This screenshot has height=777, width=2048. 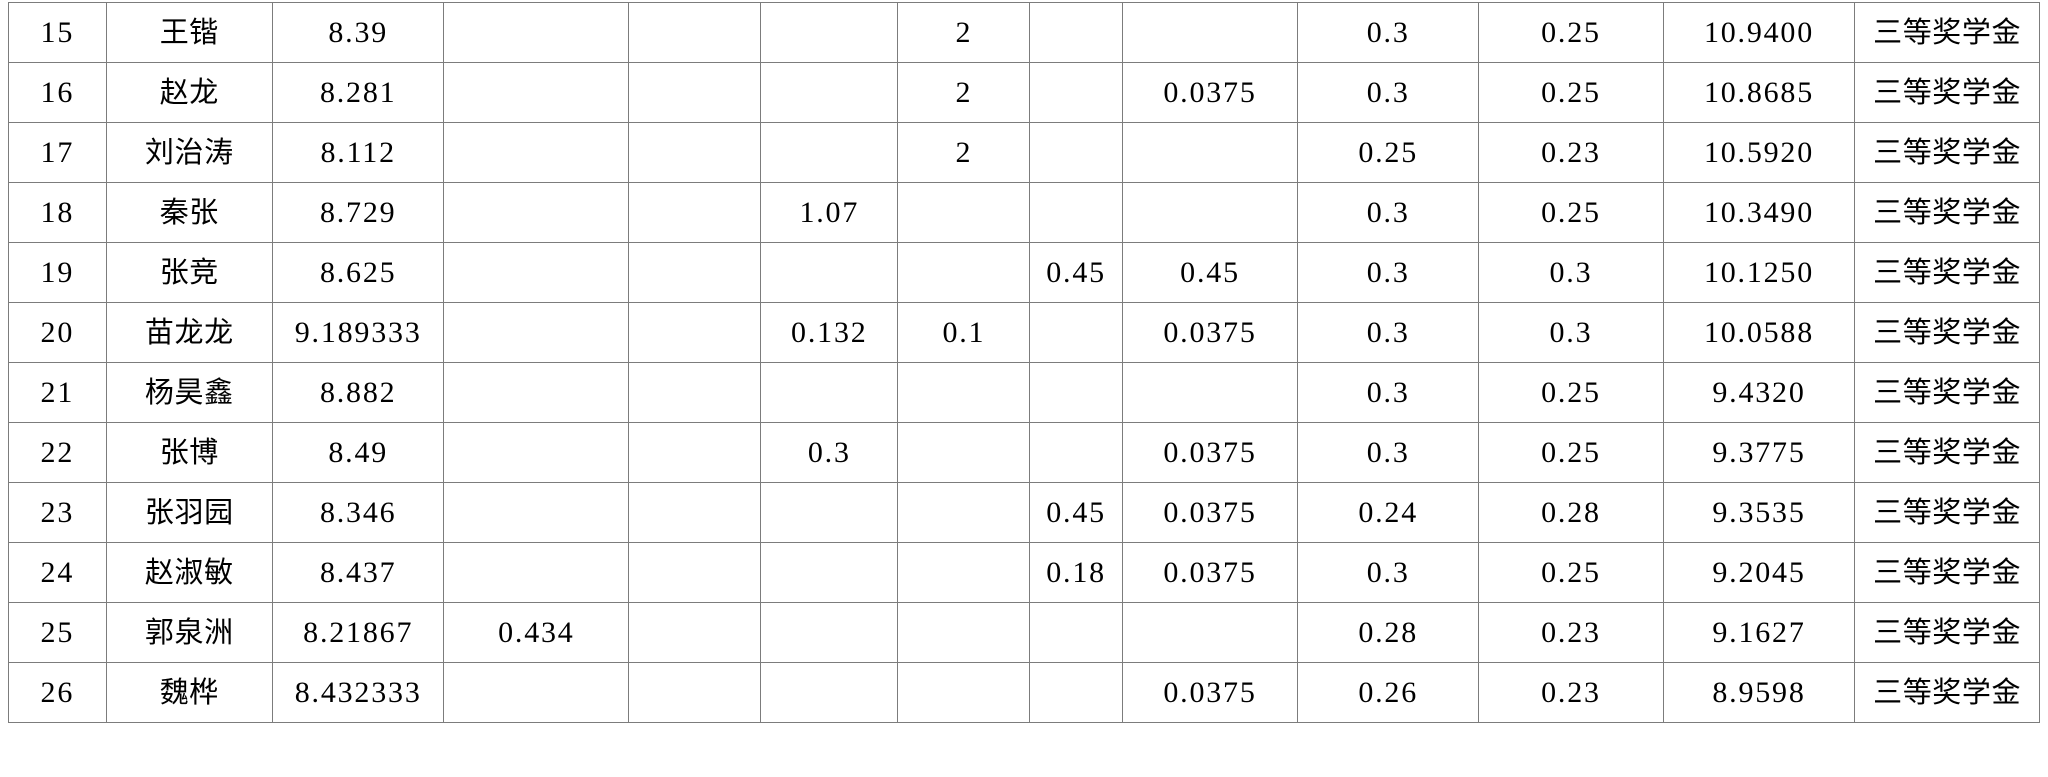 What do you see at coordinates (1759, 692) in the screenshot?
I see `cell-total-score: 8.9598` at bounding box center [1759, 692].